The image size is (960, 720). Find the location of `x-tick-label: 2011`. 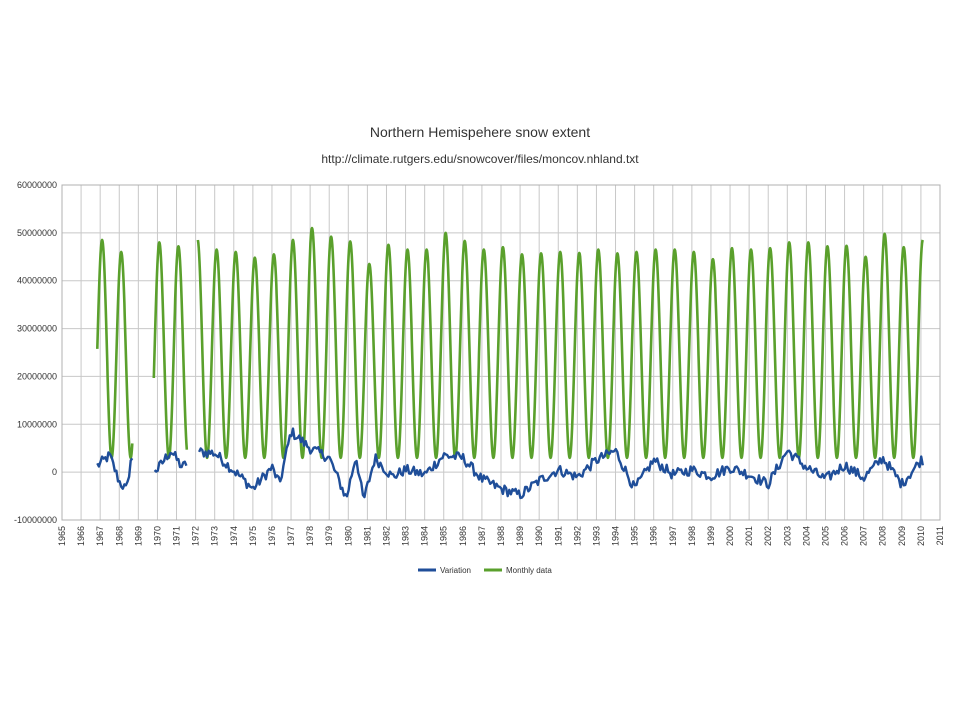

x-tick-label: 2011 is located at coordinates (940, 535).